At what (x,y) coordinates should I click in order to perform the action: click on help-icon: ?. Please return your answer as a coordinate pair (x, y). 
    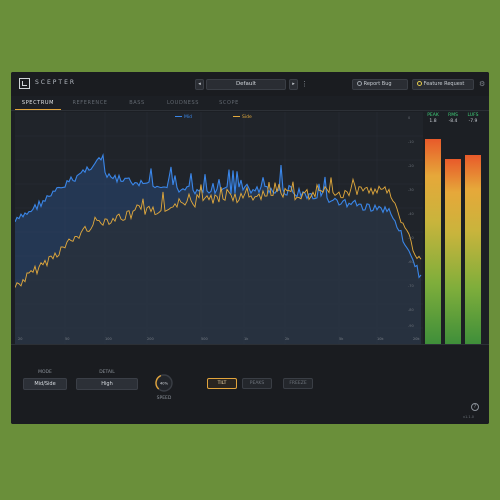
    Looking at the image, I should click on (475, 407).